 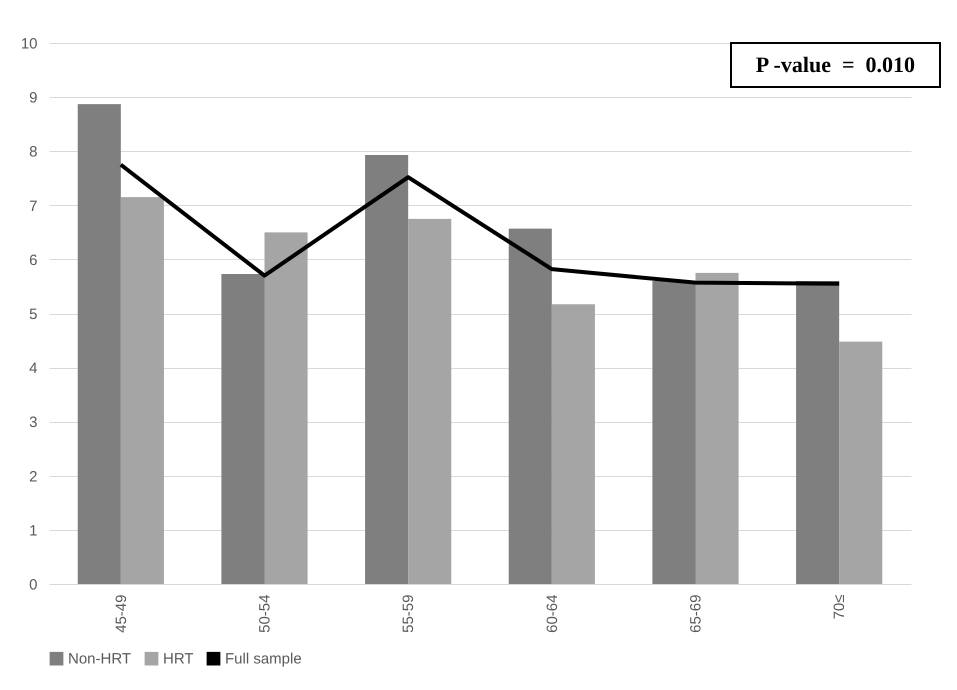 I want to click on y-tick-label: 8, so click(x=33, y=152).